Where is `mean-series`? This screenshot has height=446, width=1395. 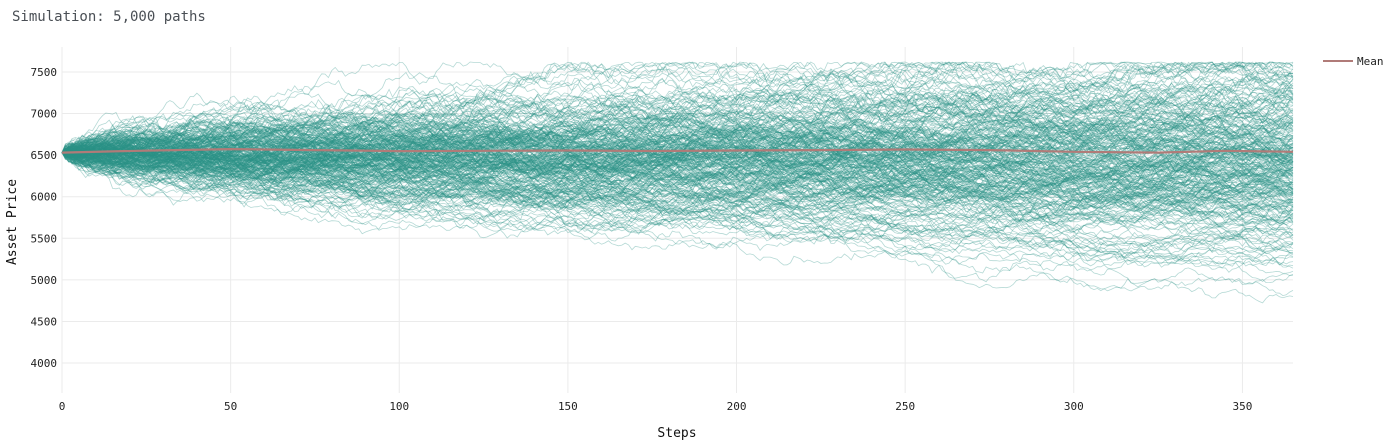 mean-series is located at coordinates (677, 150).